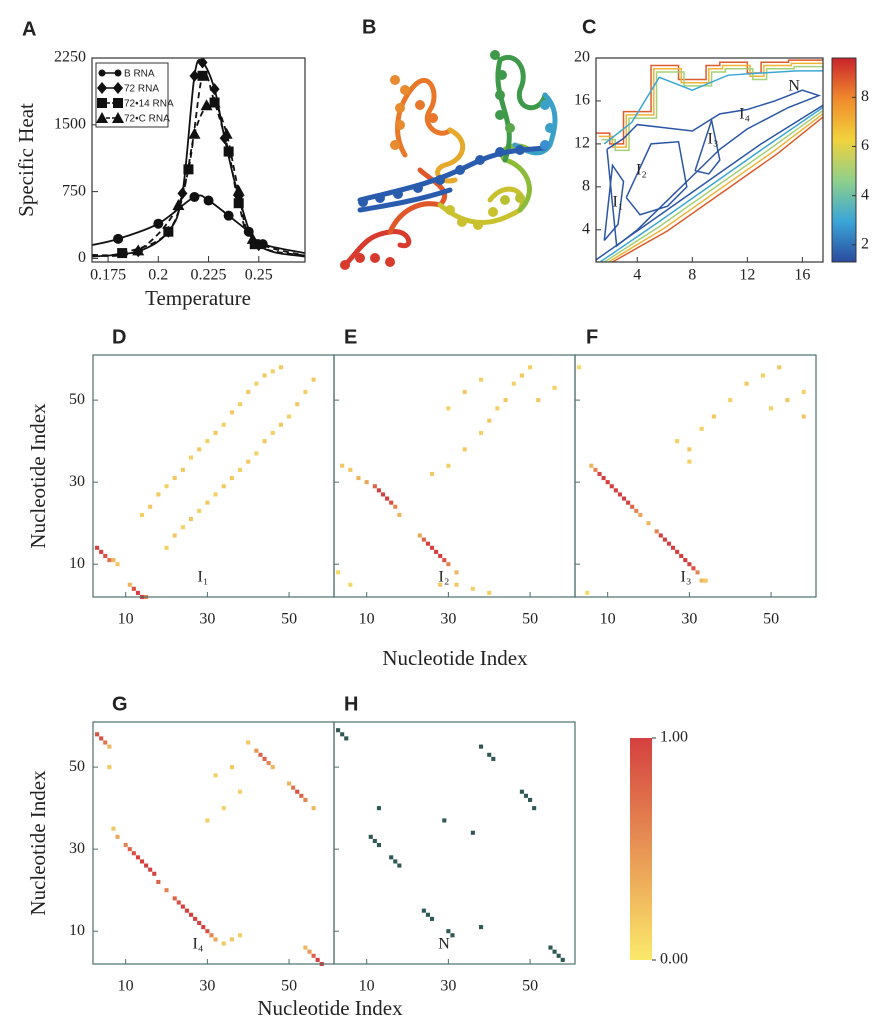 This screenshot has width=876, height=1023. What do you see at coordinates (147, 119) in the screenshot?
I see `legend-label: 72•C RNA` at bounding box center [147, 119].